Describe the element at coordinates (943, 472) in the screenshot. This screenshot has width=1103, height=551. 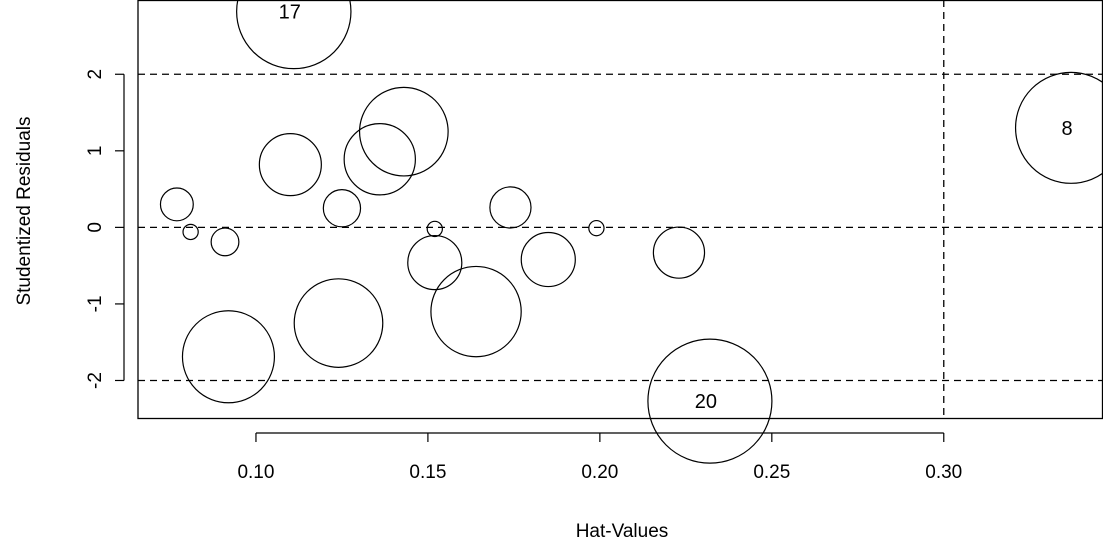
I see `x-tick-label: 0.30` at that location.